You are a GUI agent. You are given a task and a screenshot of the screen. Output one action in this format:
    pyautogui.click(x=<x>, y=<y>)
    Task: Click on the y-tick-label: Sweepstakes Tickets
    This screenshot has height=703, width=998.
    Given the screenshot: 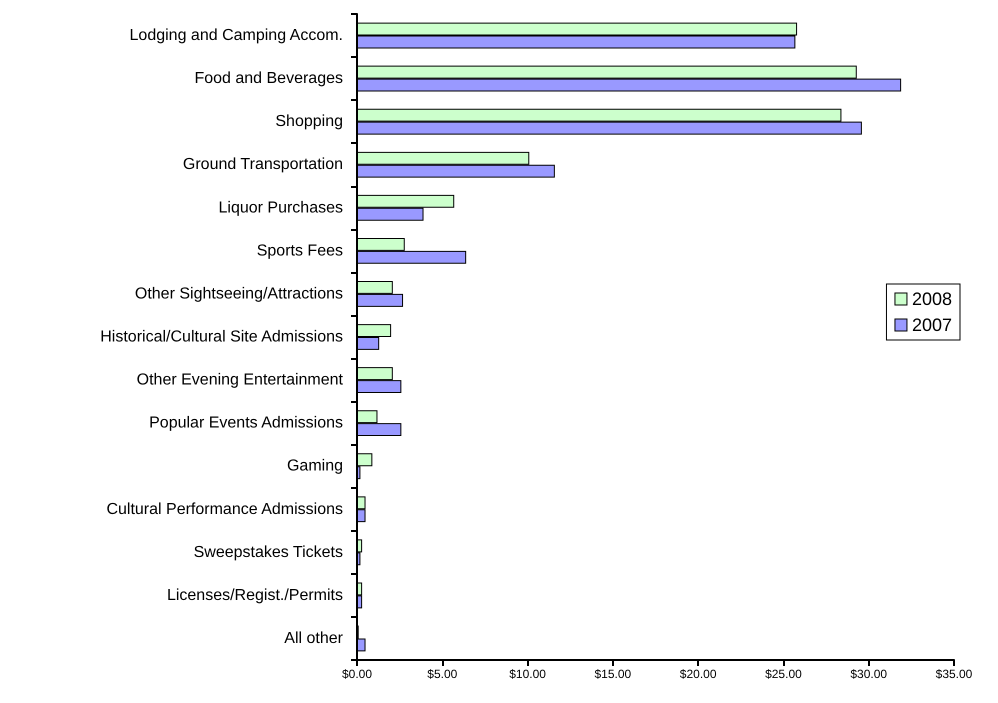 What is the action you would take?
    pyautogui.click(x=268, y=552)
    